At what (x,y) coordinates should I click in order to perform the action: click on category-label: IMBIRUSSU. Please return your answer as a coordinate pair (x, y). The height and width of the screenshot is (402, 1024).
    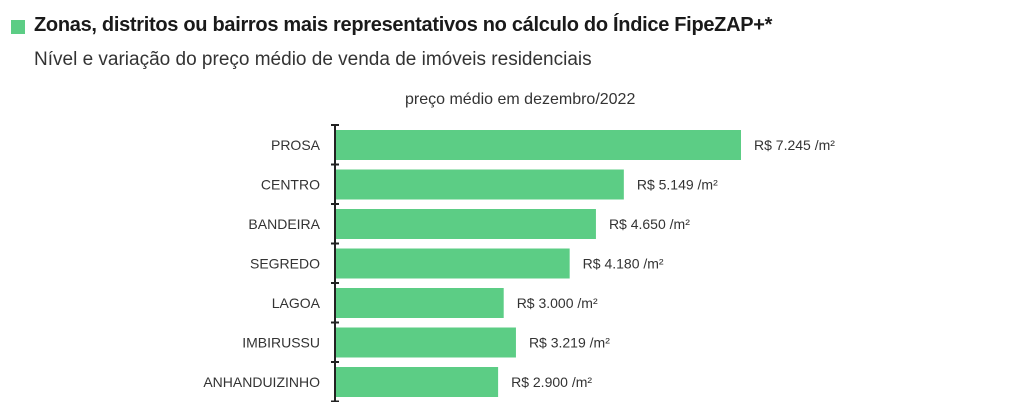
    Looking at the image, I should click on (281, 343).